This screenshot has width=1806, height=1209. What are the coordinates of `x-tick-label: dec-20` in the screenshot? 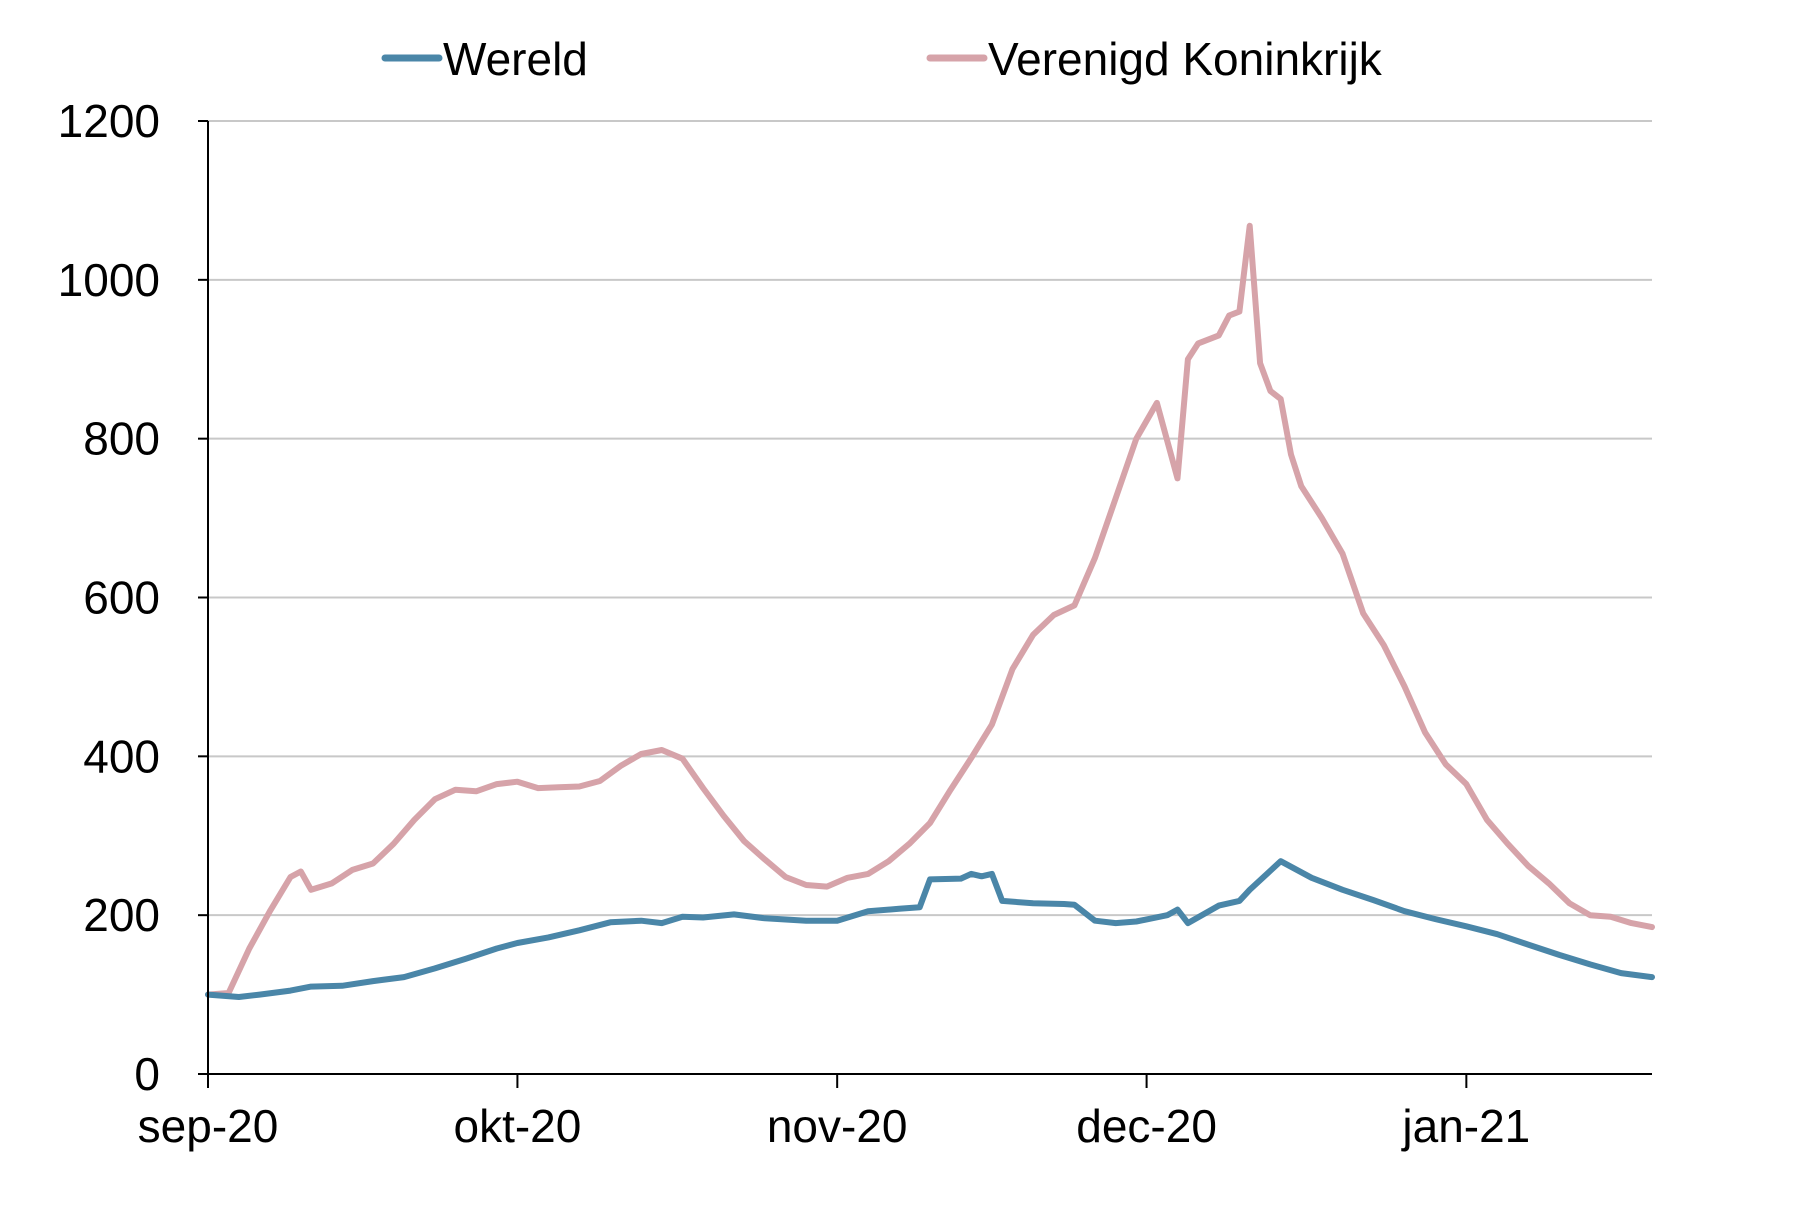 It's located at (1146, 1126).